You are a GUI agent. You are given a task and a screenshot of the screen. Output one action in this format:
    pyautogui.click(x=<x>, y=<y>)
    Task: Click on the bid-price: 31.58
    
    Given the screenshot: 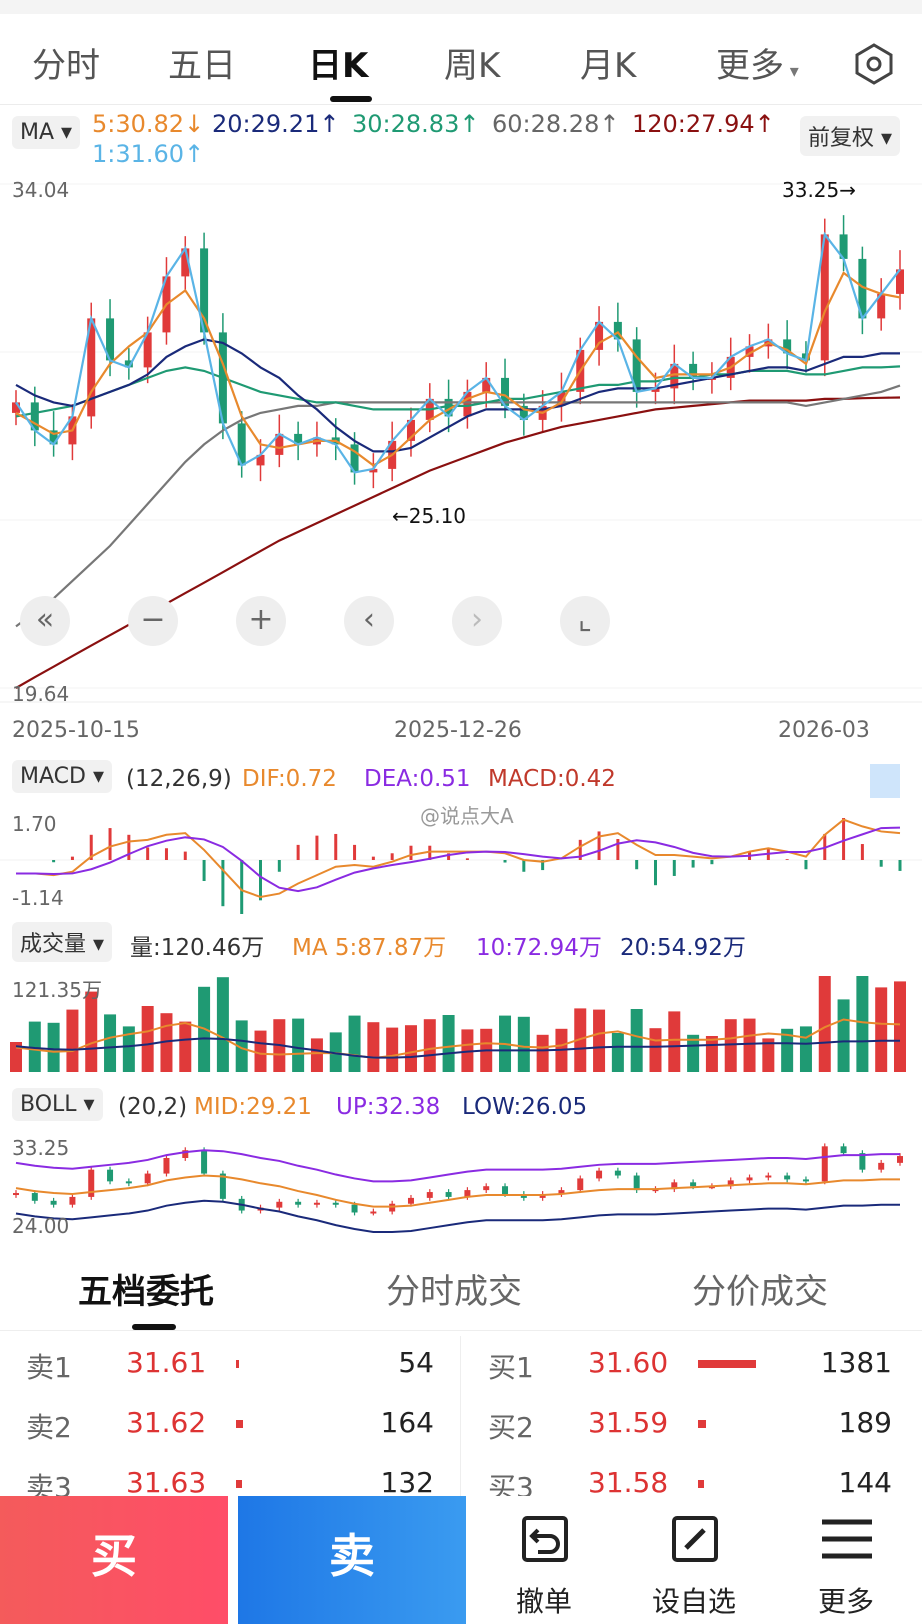 What is the action you would take?
    pyautogui.click(x=628, y=1482)
    